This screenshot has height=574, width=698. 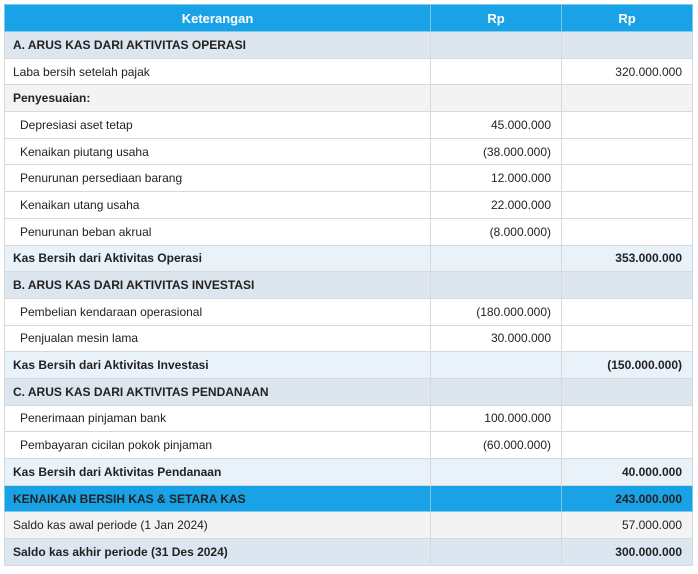 What do you see at coordinates (217, 365) in the screenshot?
I see `row-label: Kas Bersih dari Aktivitas Investasi` at bounding box center [217, 365].